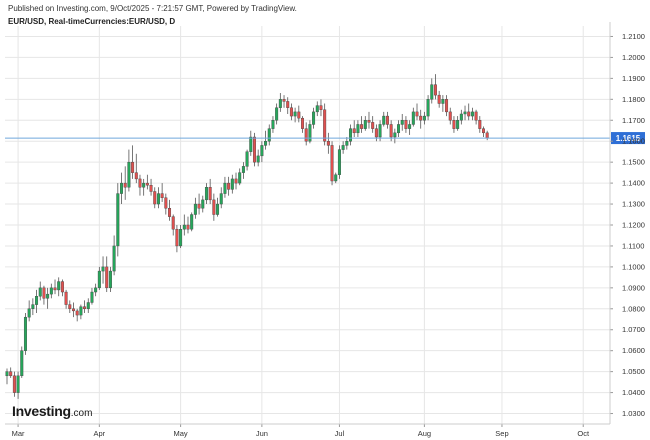 The image size is (650, 440). I want to click on y-tick-label: 1.1800, so click(633, 99).